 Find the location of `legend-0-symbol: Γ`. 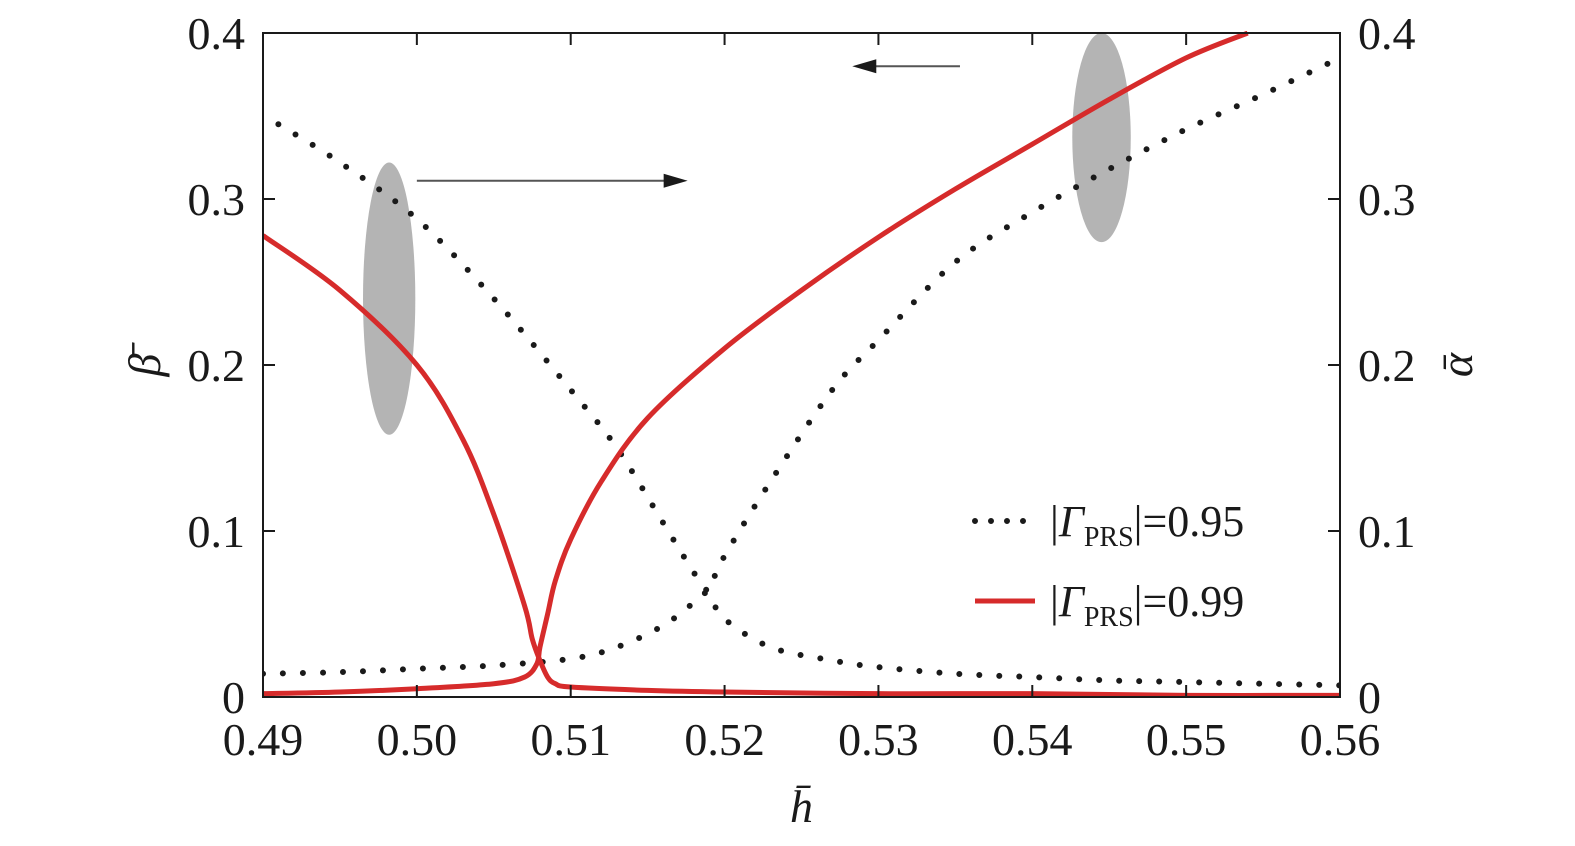

legend-0-symbol: Γ is located at coordinates (1072, 521).